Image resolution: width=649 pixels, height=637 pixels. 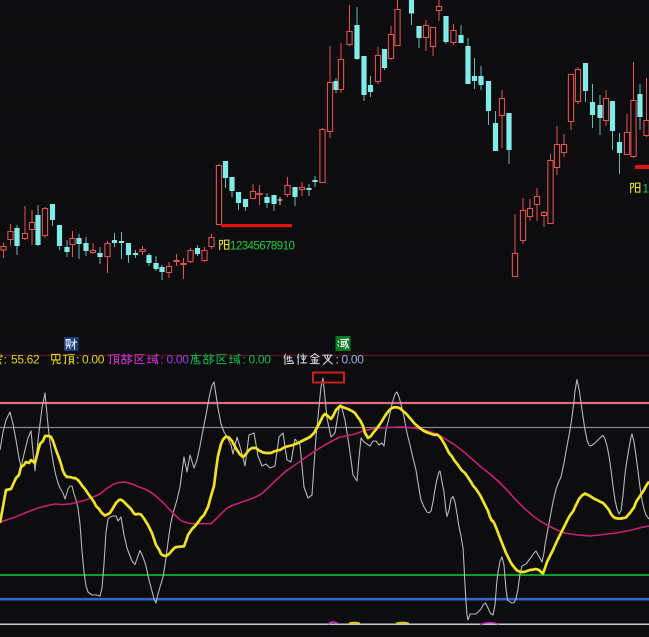 What do you see at coordinates (25, 360) in the screenshot?
I see `svg-text: 55.62` at bounding box center [25, 360].